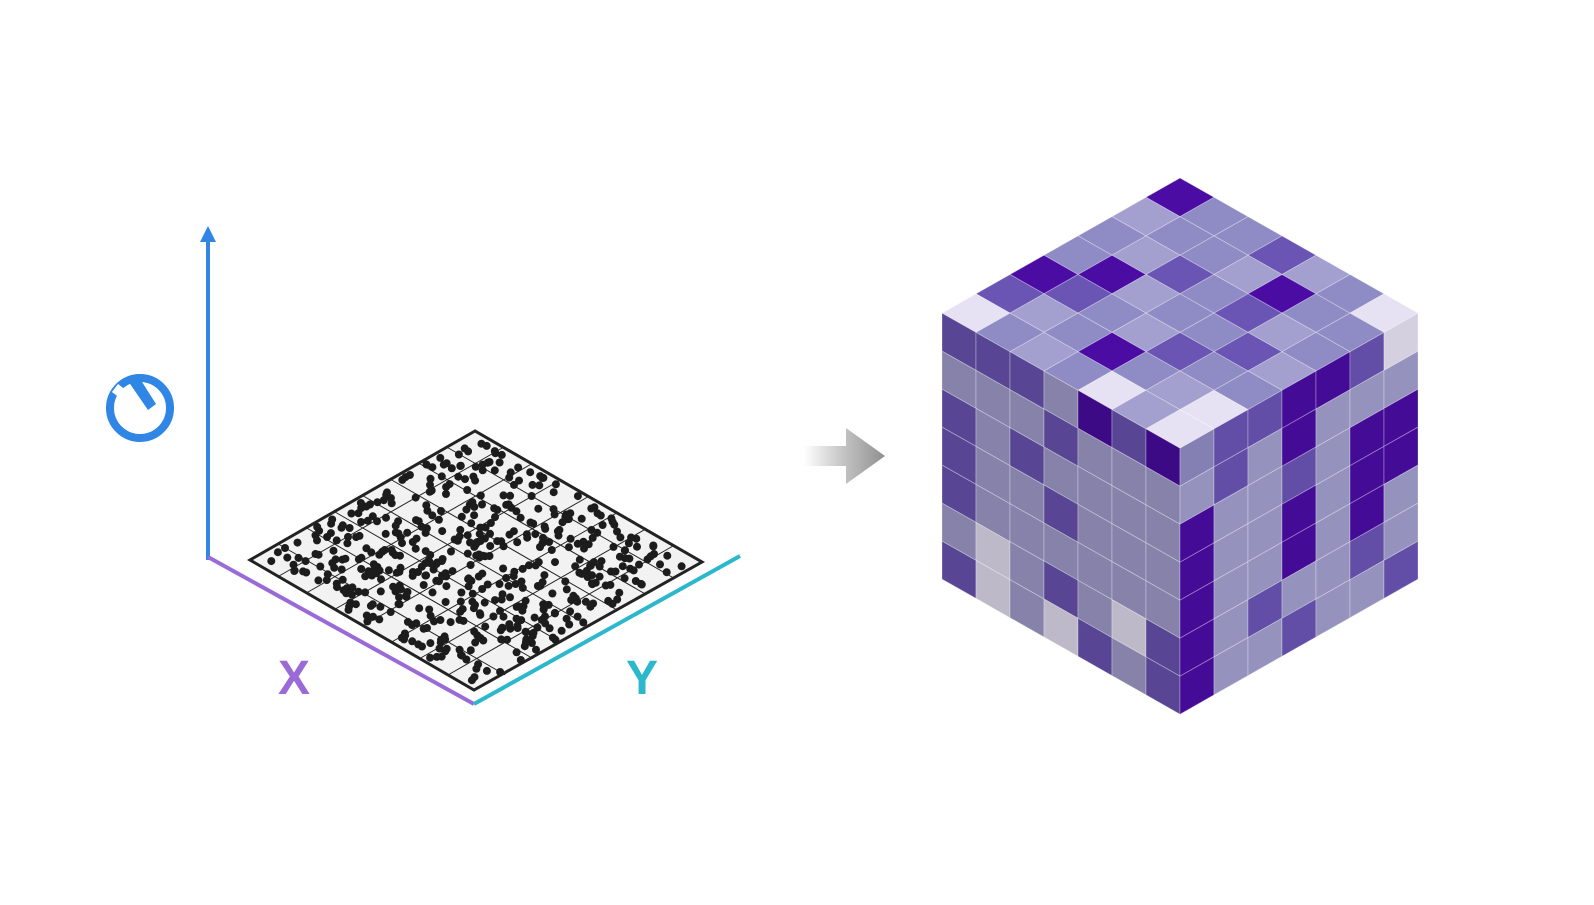 The width and height of the screenshot is (1594, 905). I want to click on grid-line, so click(420, 593).